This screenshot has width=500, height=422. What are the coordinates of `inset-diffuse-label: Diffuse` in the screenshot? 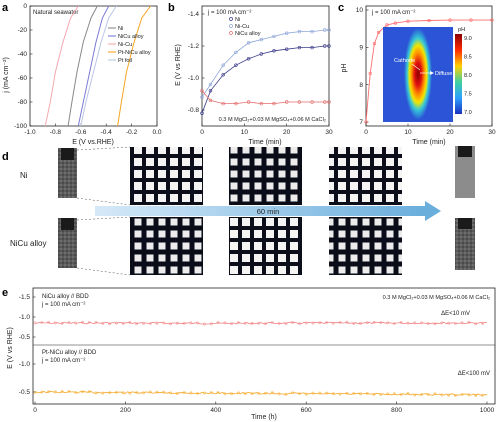 It's located at (443, 74).